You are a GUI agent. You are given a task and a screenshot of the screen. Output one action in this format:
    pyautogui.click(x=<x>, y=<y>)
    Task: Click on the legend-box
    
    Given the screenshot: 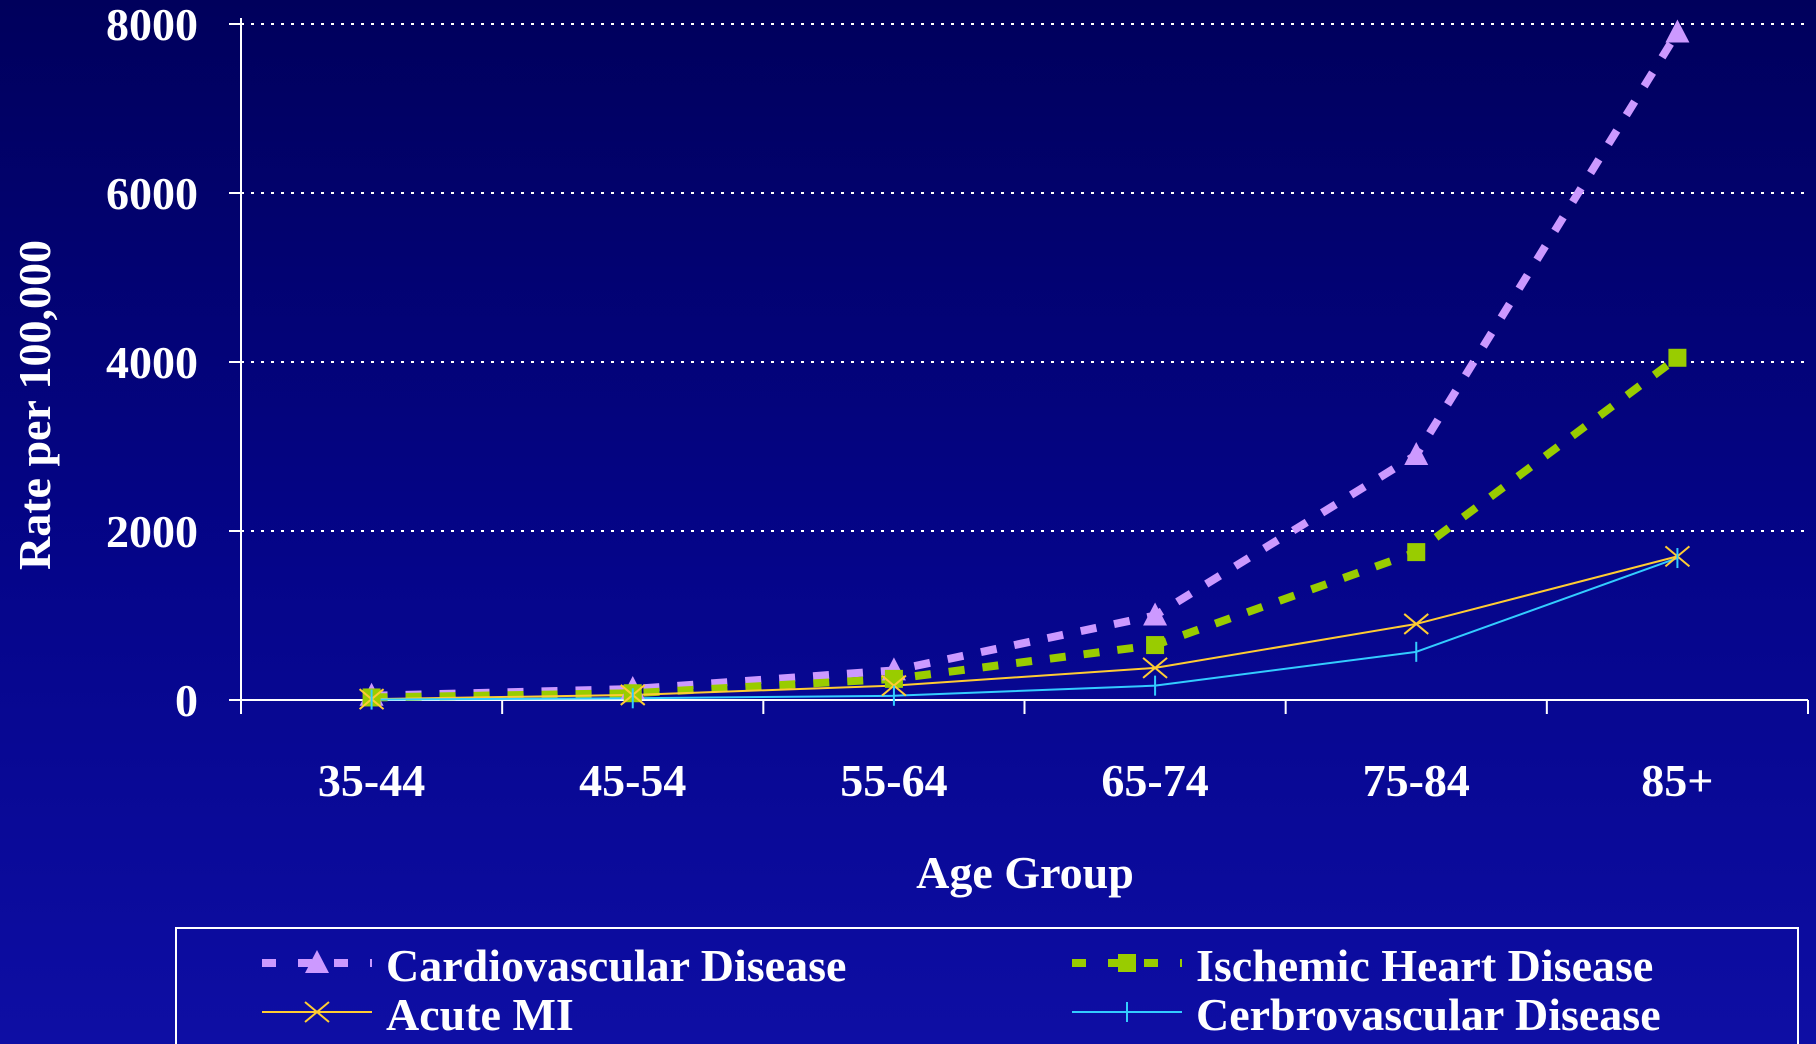 What is the action you would take?
    pyautogui.click(x=987, y=985)
    